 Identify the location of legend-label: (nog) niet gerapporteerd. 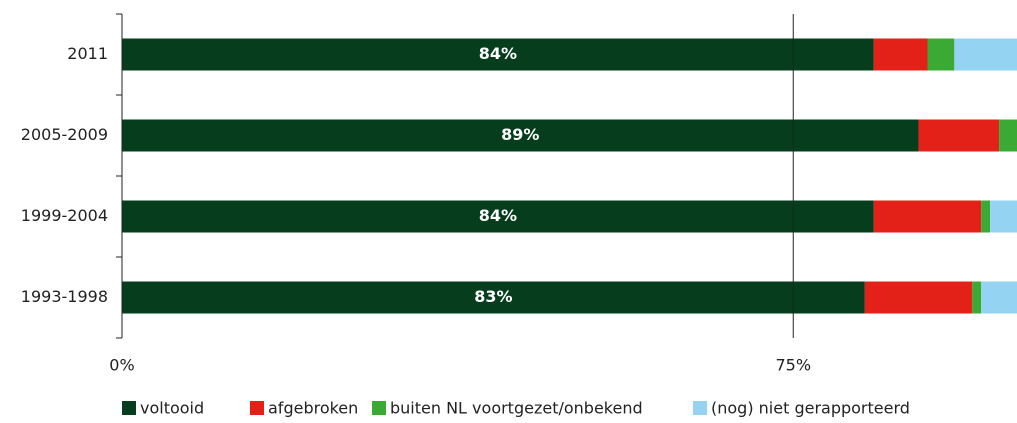
(810, 408).